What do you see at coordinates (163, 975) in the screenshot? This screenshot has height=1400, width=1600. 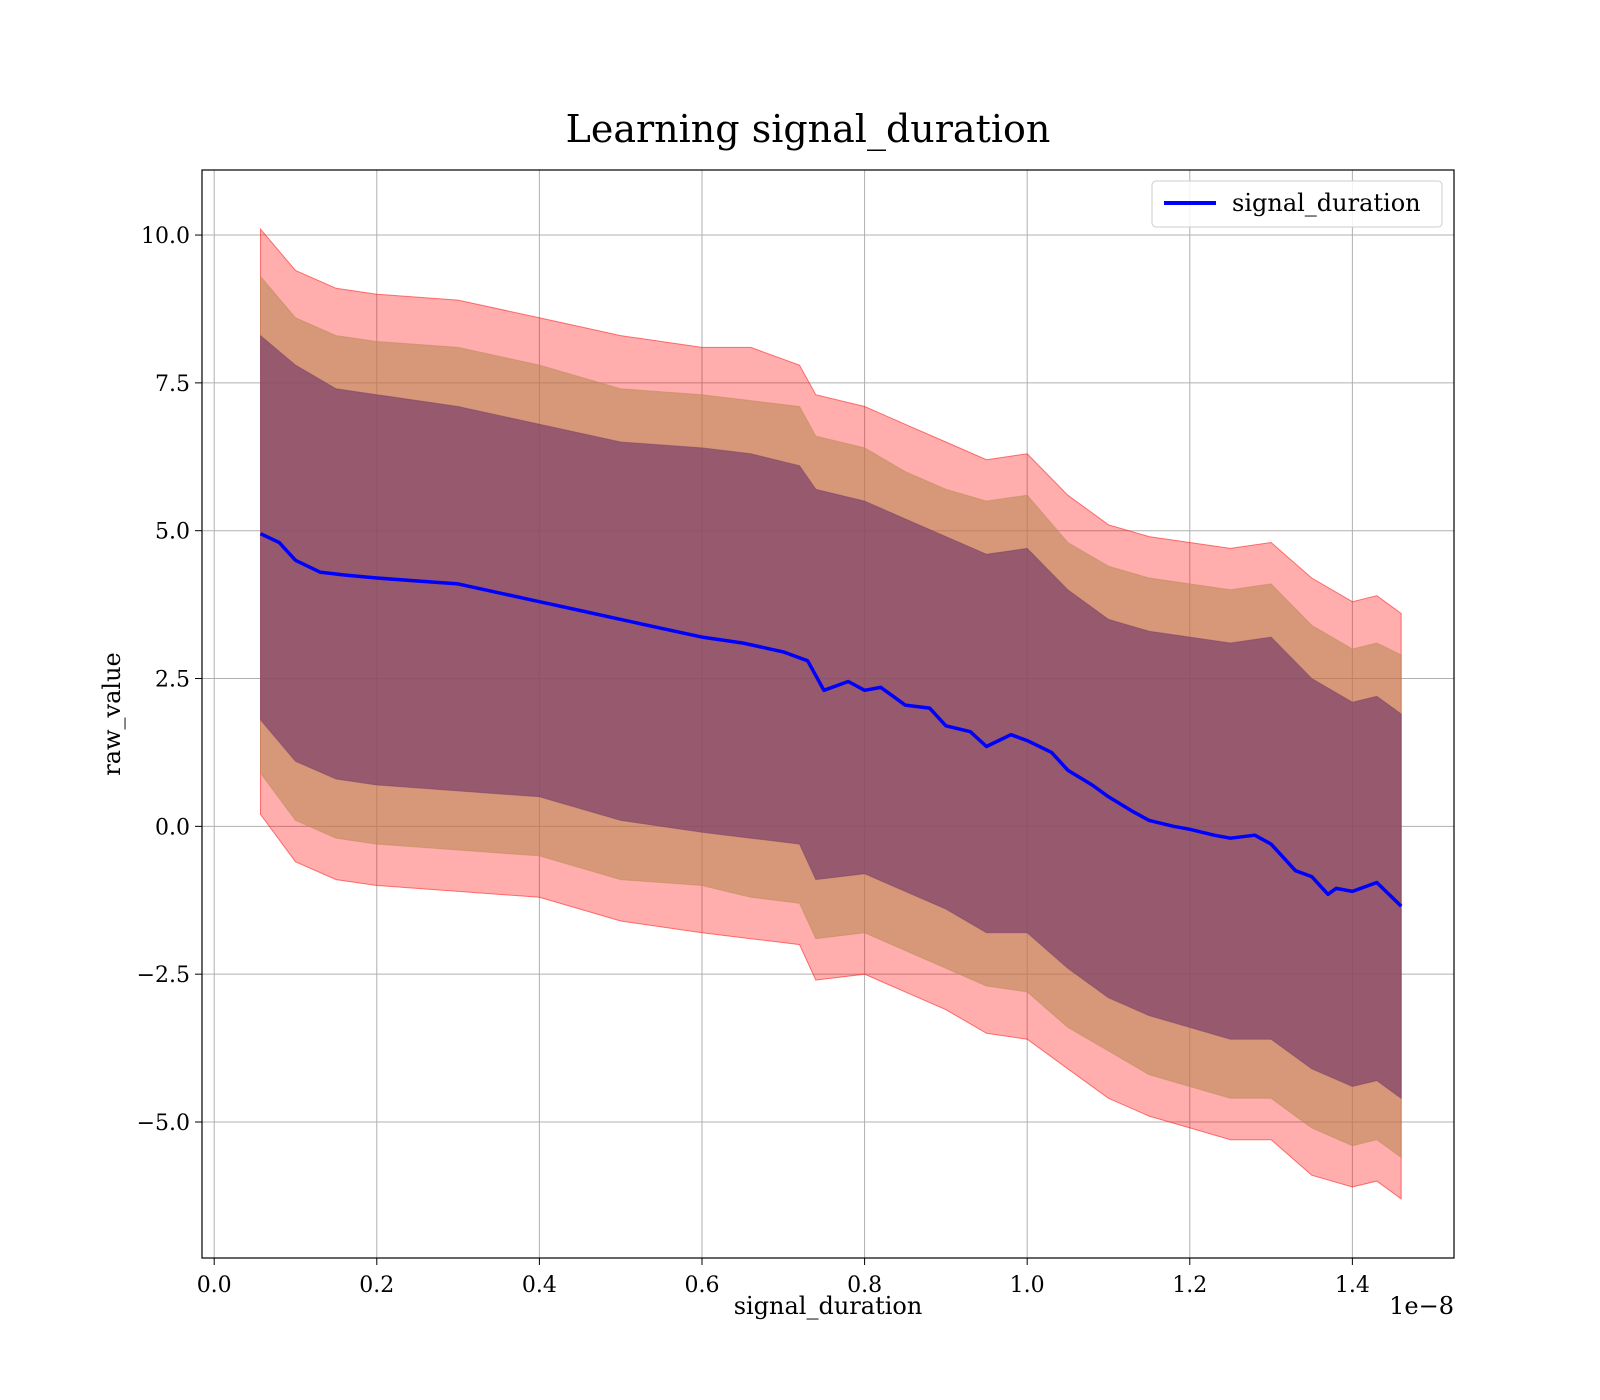 I see `y-tick-label: −2.5` at bounding box center [163, 975].